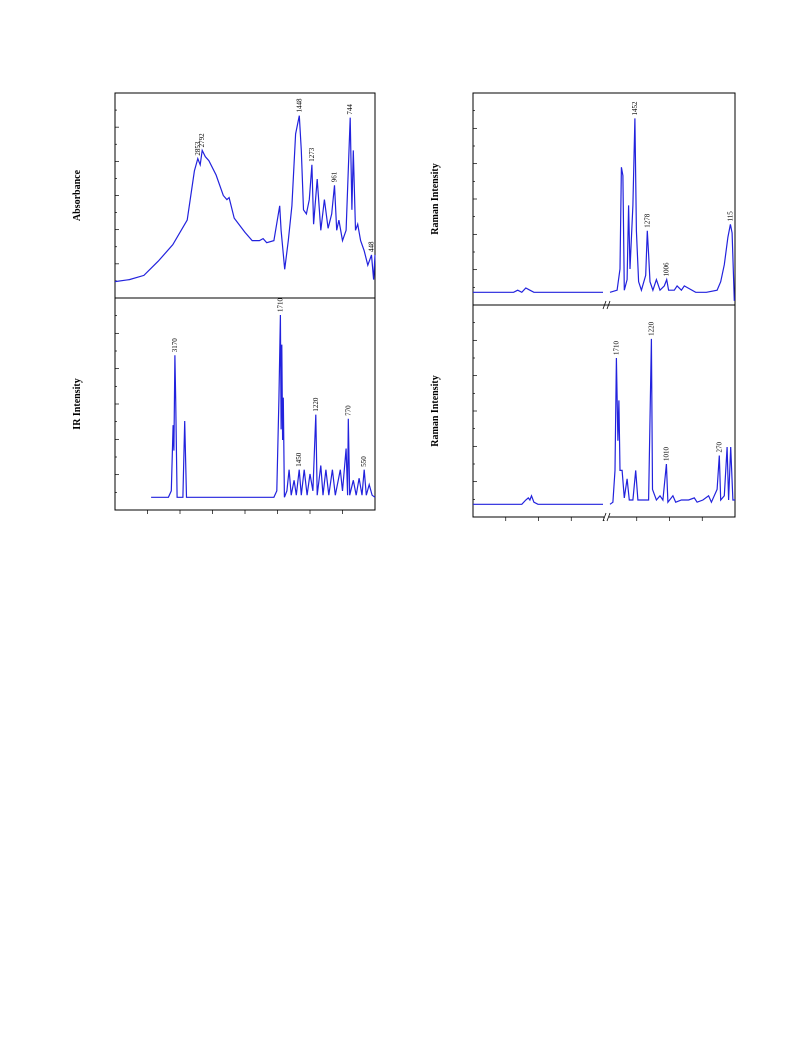 The image size is (793, 1057). What do you see at coordinates (635, 108) in the screenshot?
I see `peak-label: 1452` at bounding box center [635, 108].